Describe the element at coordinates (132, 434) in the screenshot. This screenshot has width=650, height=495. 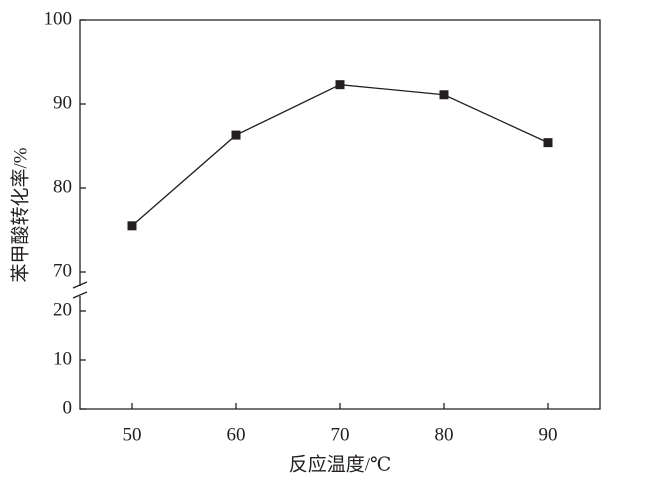
I see `x-tick-label: 50` at that location.